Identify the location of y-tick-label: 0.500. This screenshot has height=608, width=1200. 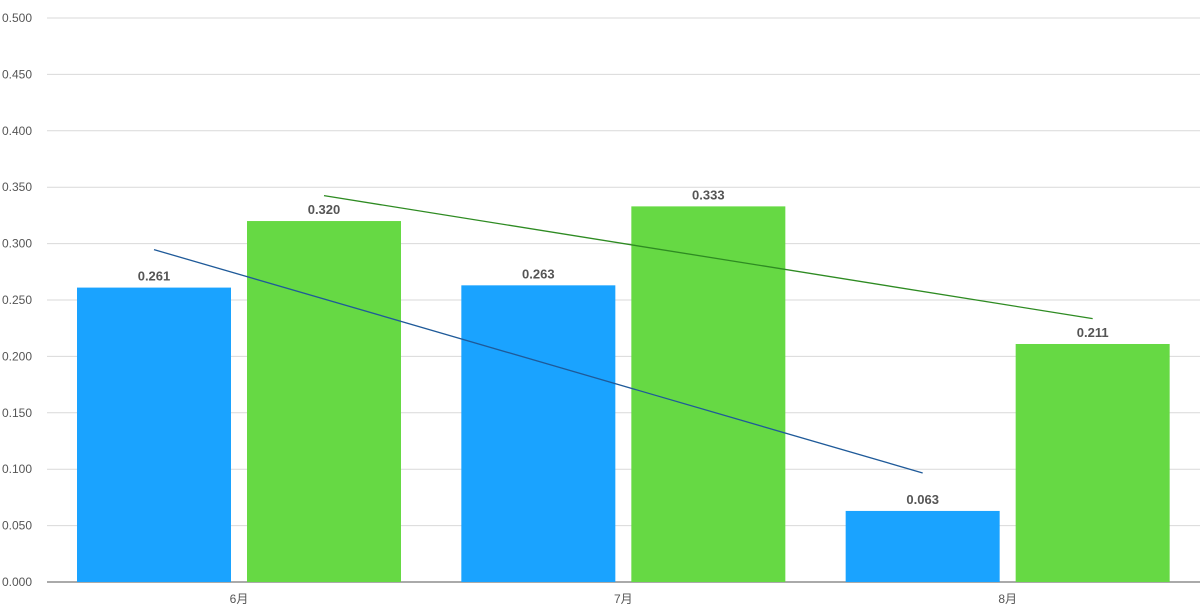
(17, 18).